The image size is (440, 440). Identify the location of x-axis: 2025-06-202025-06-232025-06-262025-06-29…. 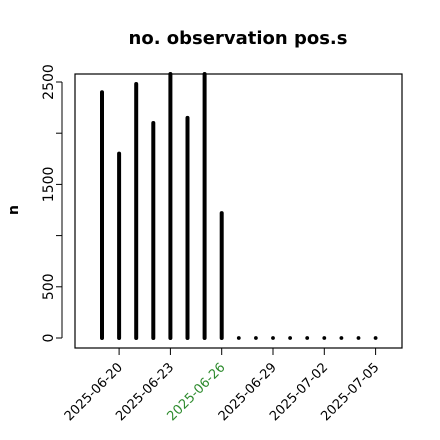
(222, 385).